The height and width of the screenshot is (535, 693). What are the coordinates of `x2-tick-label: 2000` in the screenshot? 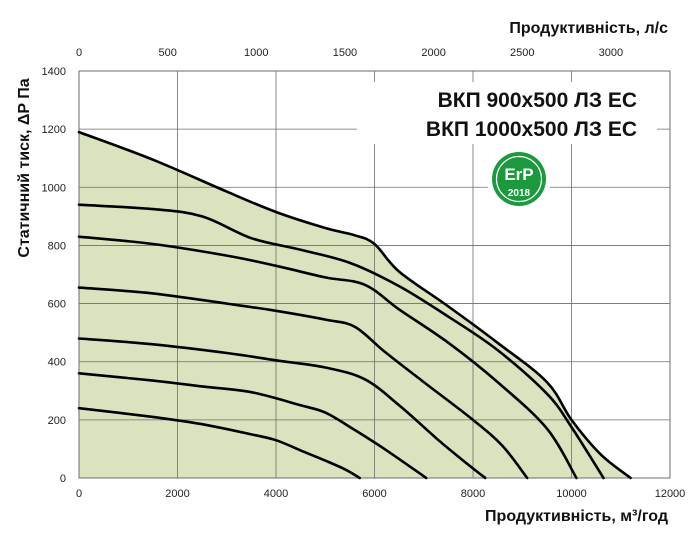 It's located at (433, 53).